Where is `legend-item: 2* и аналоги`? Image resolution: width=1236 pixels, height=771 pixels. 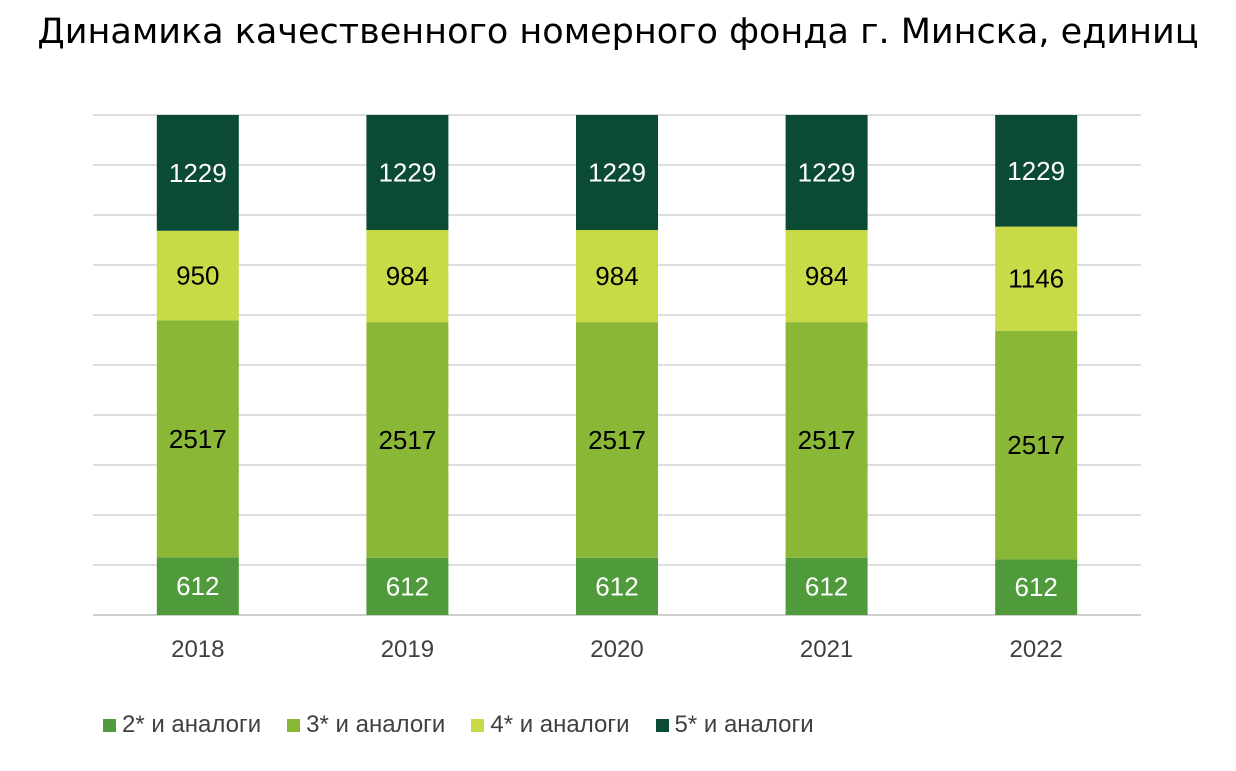
legend-item: 2* и аналоги is located at coordinates (182, 725).